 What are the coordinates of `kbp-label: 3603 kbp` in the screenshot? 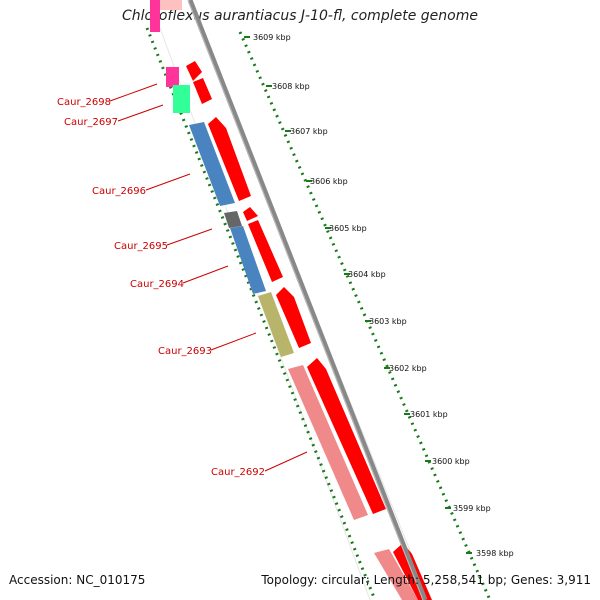 It's located at (388, 321).